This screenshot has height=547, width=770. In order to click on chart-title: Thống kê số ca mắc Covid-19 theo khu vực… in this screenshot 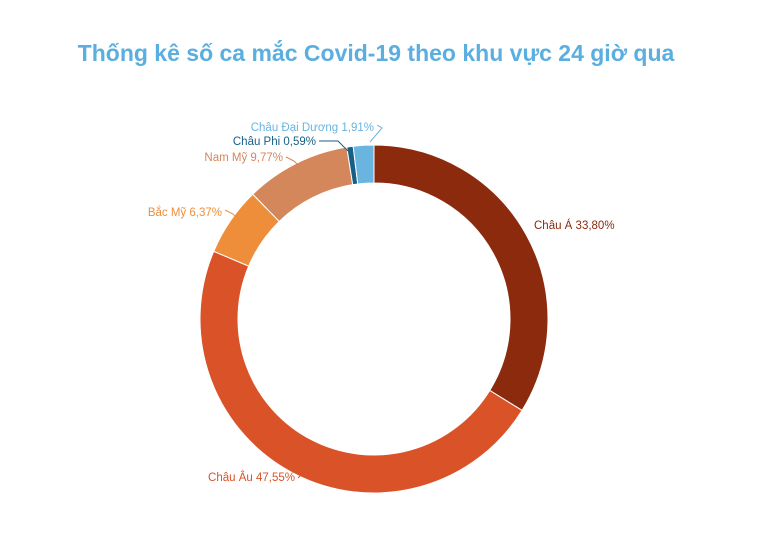, I will do `click(376, 53)`.